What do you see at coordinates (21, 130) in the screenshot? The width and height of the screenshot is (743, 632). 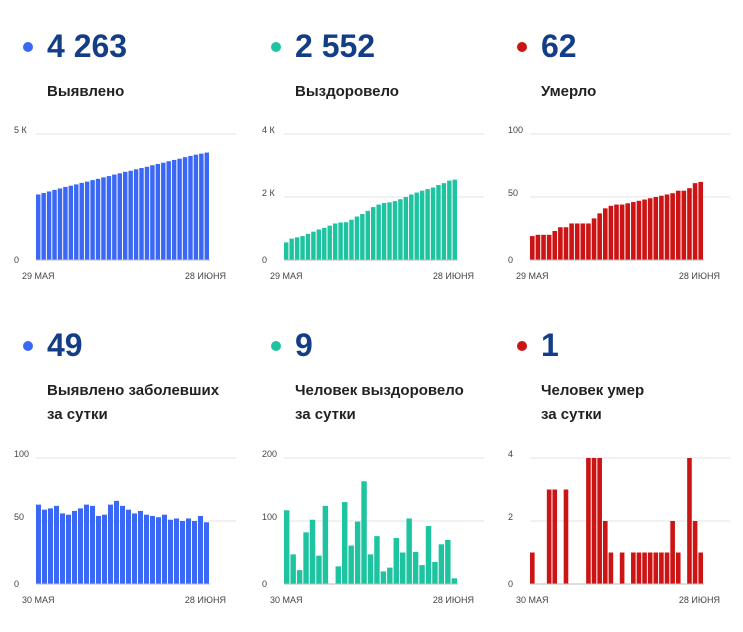 I see `y-tick-label: 5 К` at bounding box center [21, 130].